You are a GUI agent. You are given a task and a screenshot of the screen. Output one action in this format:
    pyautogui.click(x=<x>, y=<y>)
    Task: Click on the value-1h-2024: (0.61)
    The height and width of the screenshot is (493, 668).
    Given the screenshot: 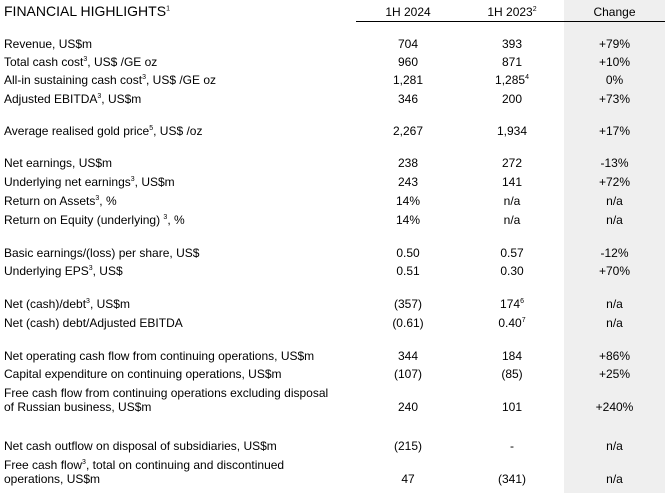 What is the action you would take?
    pyautogui.click(x=408, y=323)
    